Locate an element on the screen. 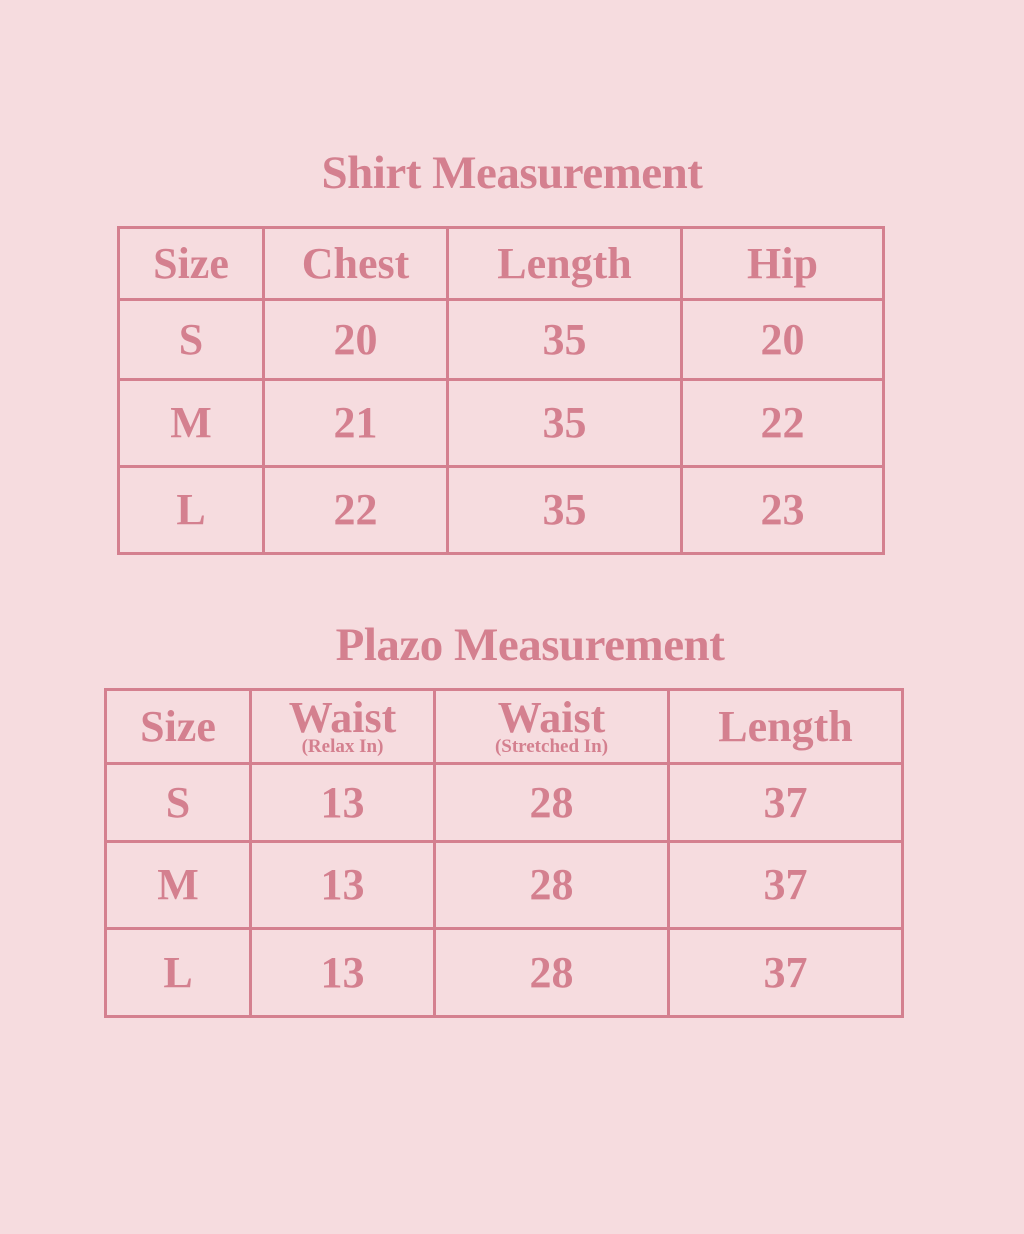  header-cell: Waist (Relax In) is located at coordinates (342, 726).